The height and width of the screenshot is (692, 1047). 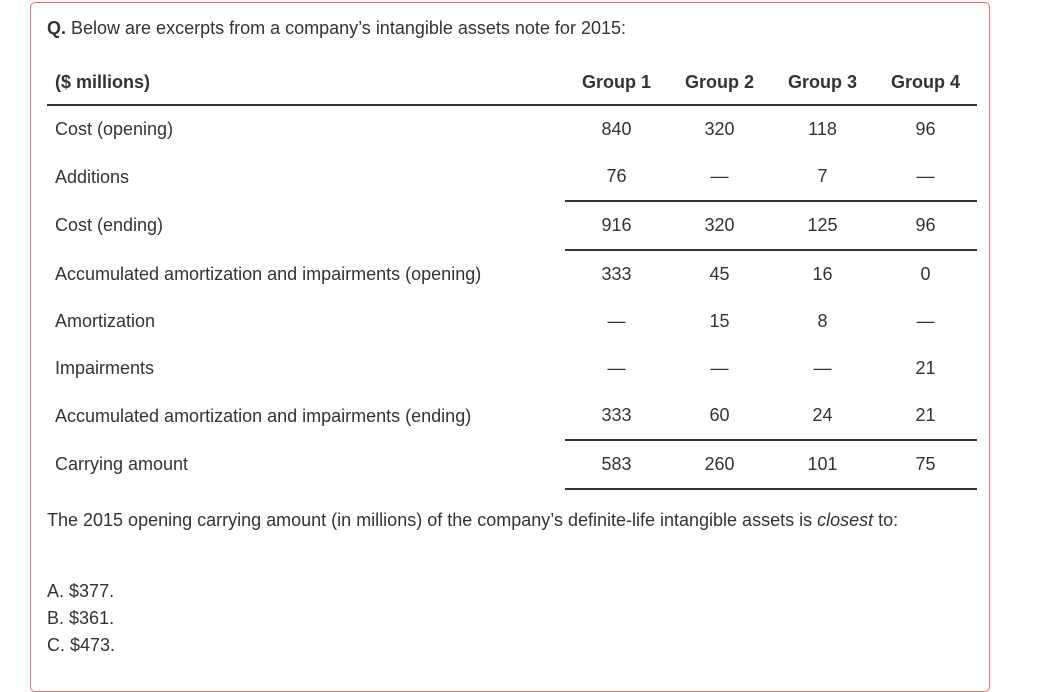 I want to click on cell: 840, so click(x=616, y=129).